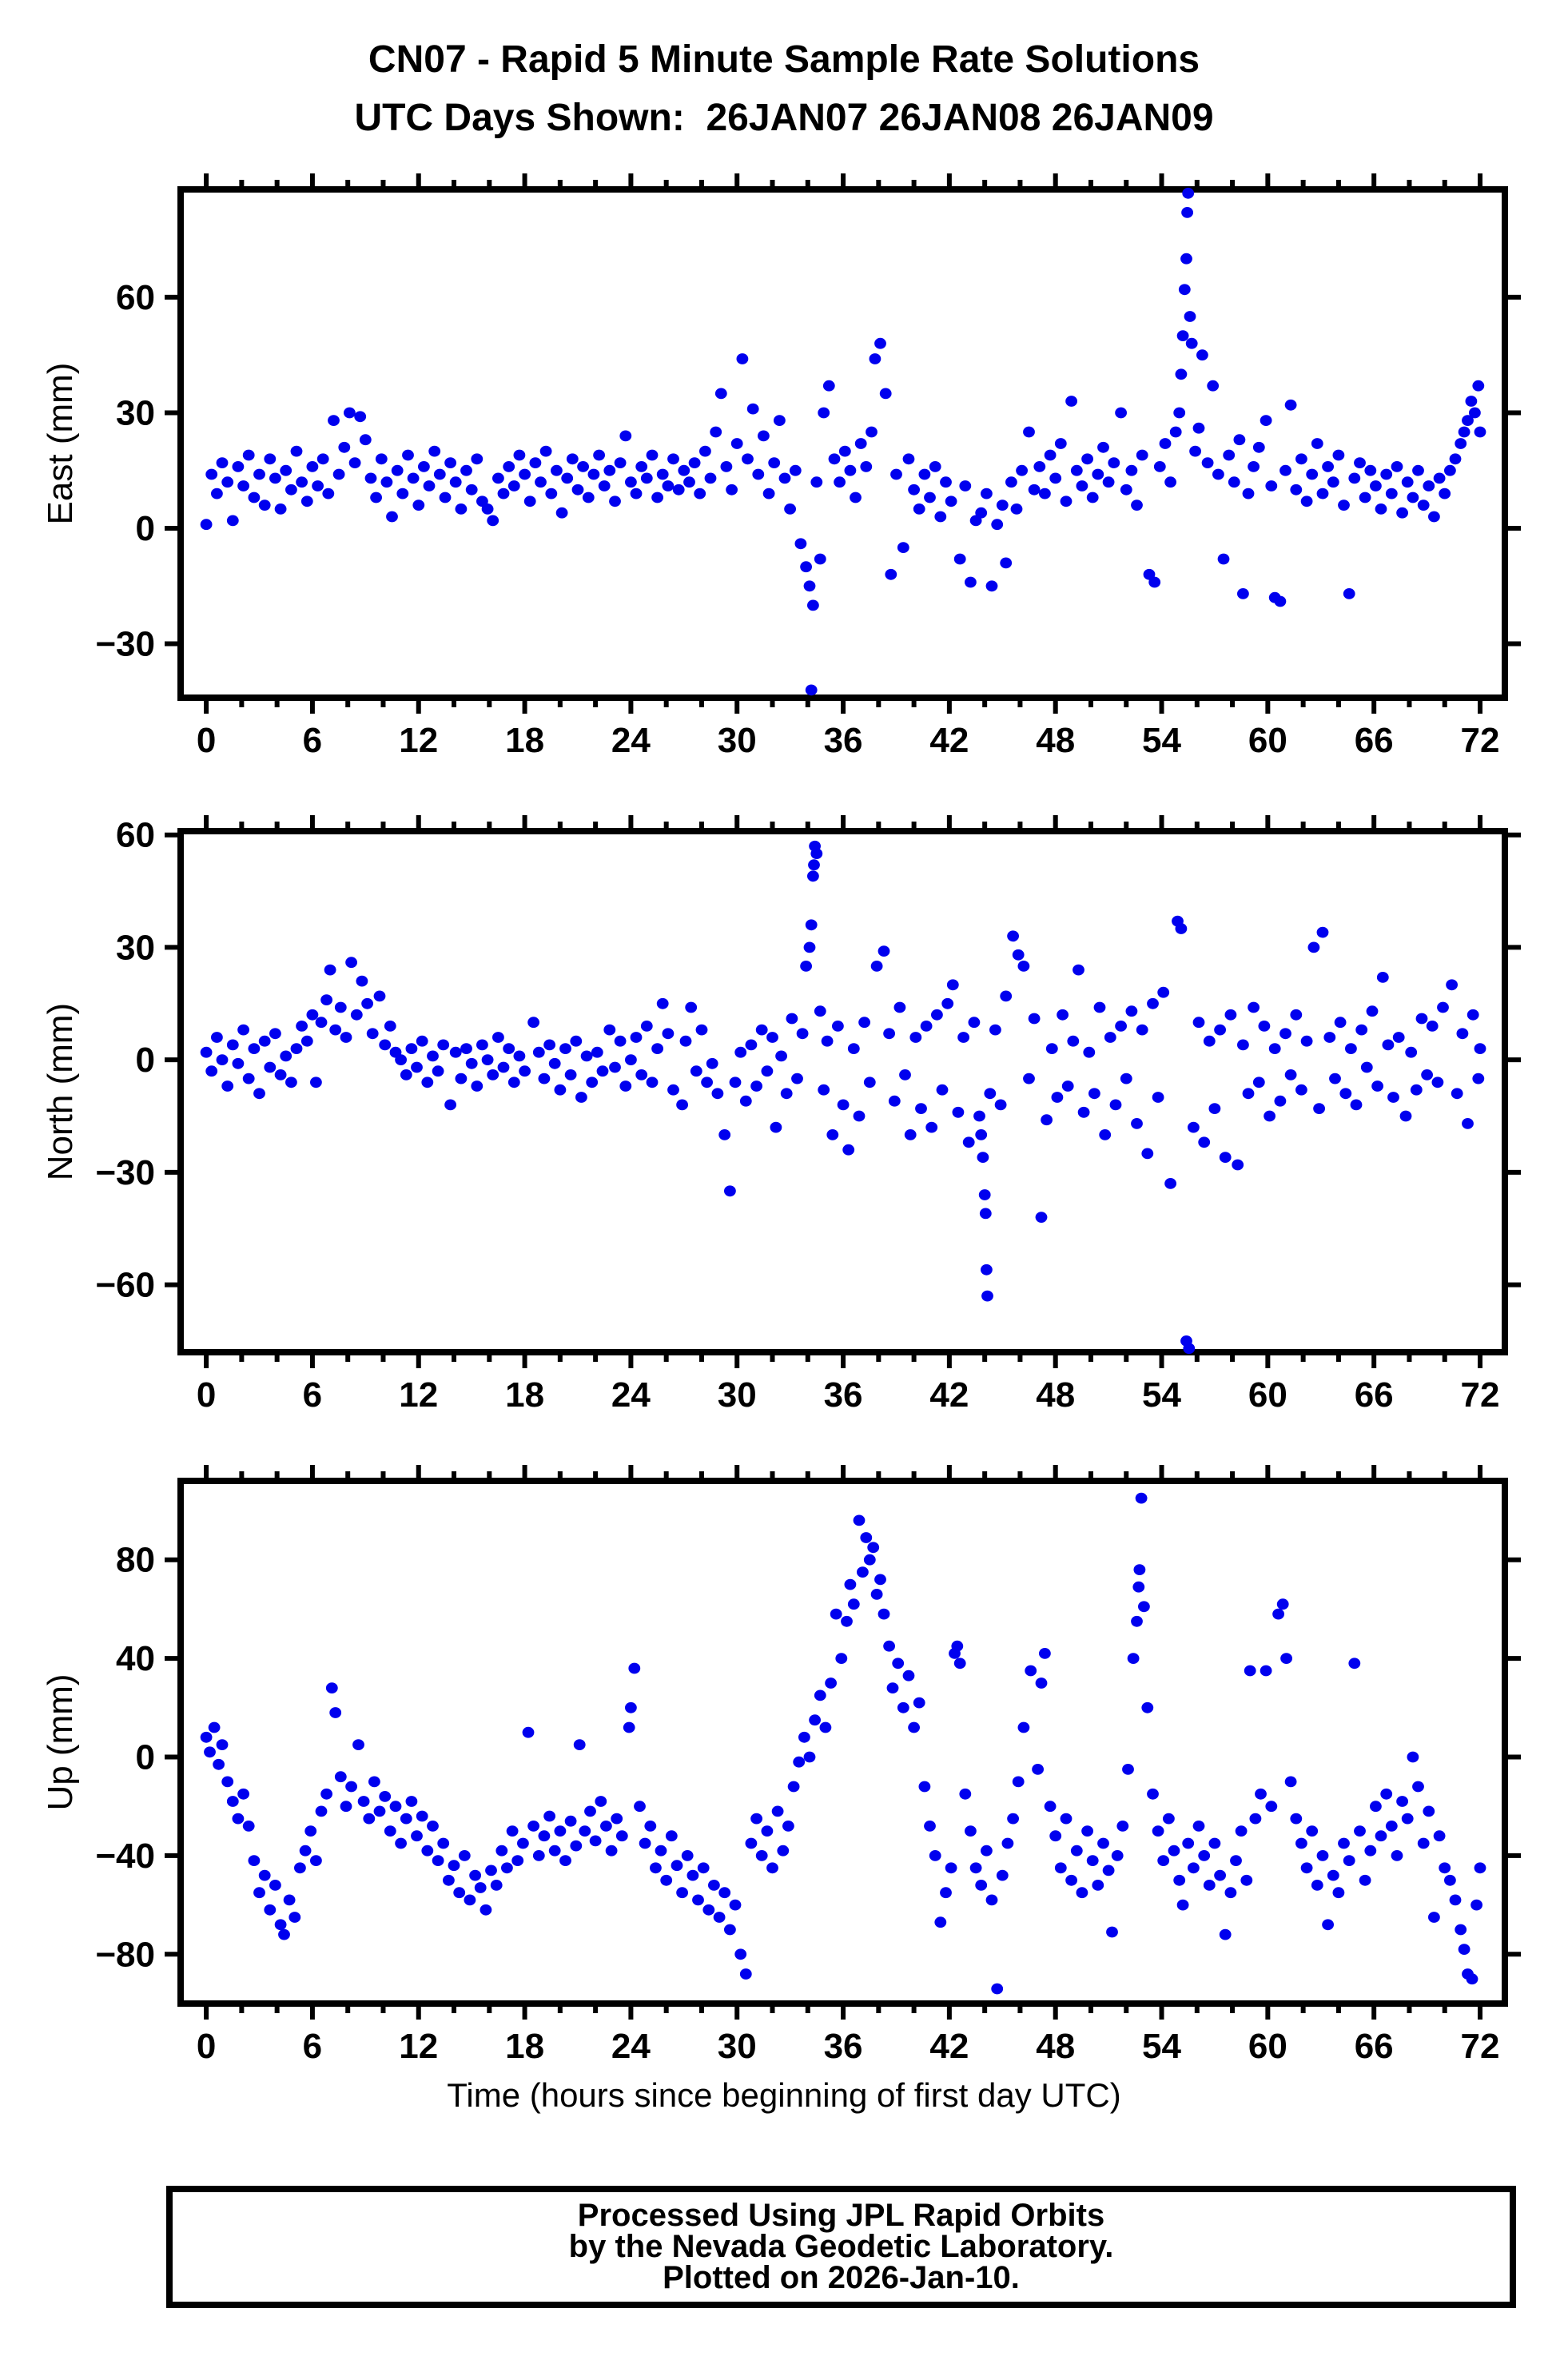 This screenshot has height=2360, width=1568. I want to click on north-xtick-label: 54, so click(1161, 1395).